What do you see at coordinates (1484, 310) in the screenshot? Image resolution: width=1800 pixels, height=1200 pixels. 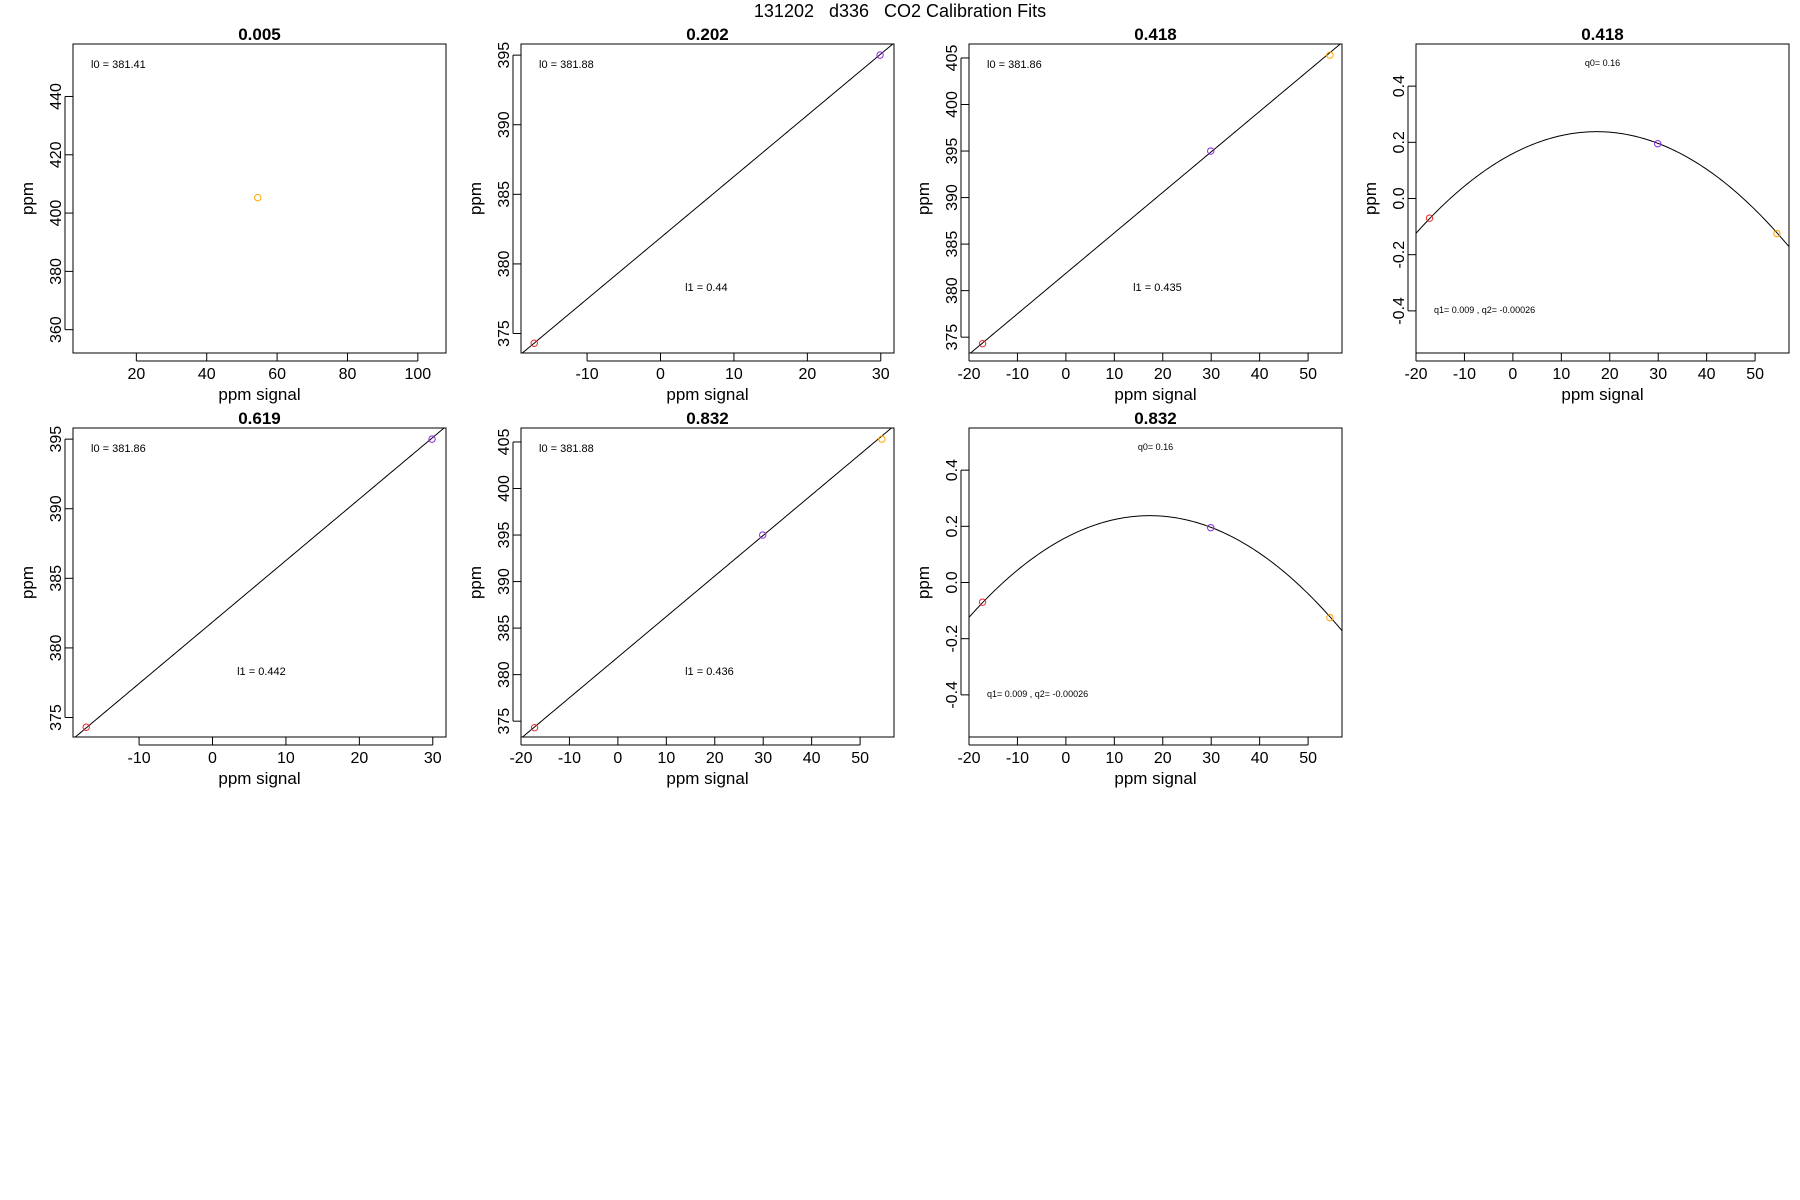 I see `fit-annotation: q1= 0.009 , q2= -0.00026` at bounding box center [1484, 310].